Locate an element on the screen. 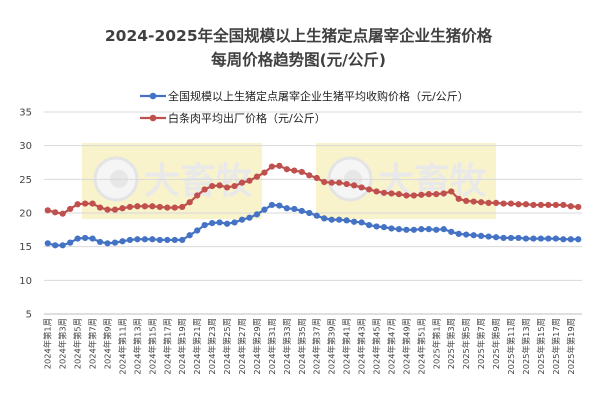 The image size is (597, 416). y-tick-label: 20 is located at coordinates (25, 214).